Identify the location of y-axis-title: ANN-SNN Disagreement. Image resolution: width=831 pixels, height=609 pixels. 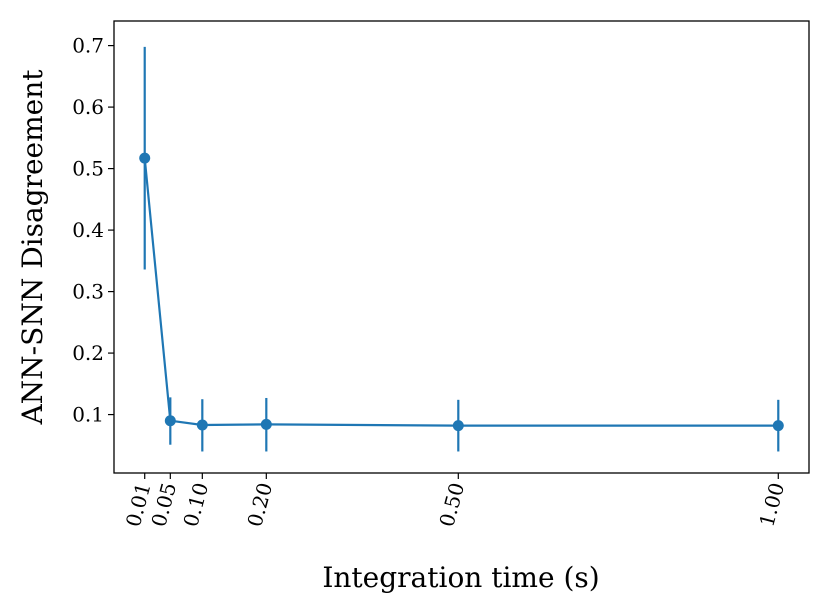
(32, 247).